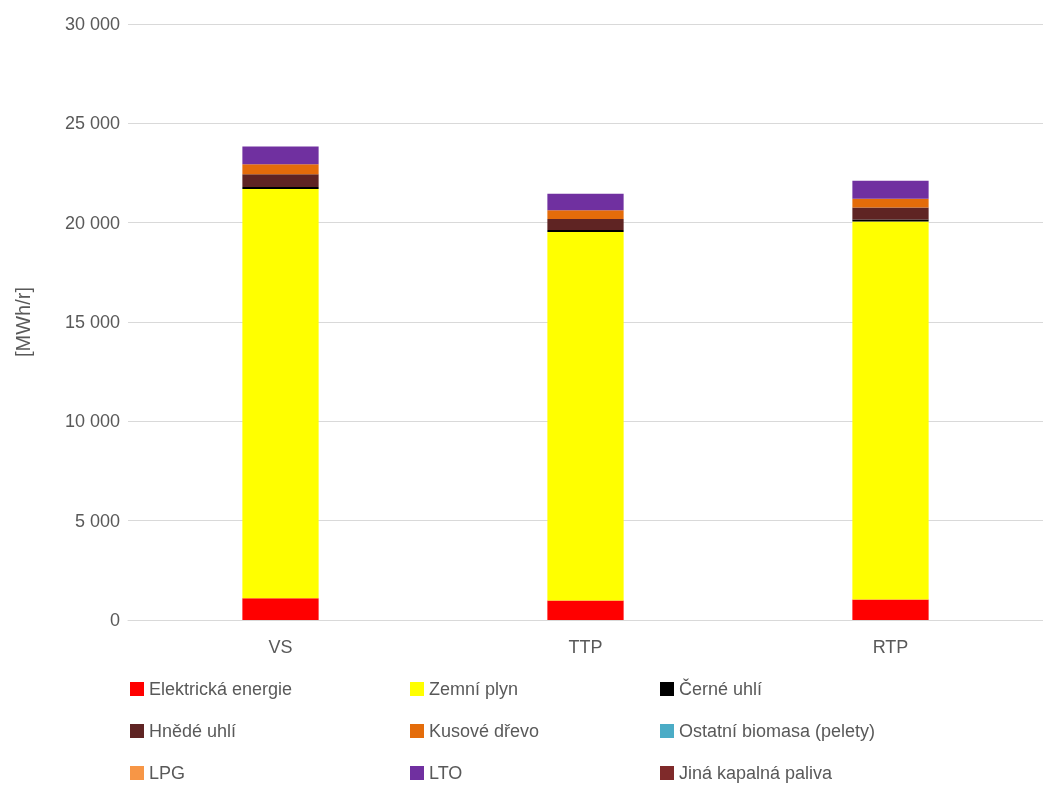  I want to click on legend-label: Ostatní biomasa (pelety), so click(777, 731).